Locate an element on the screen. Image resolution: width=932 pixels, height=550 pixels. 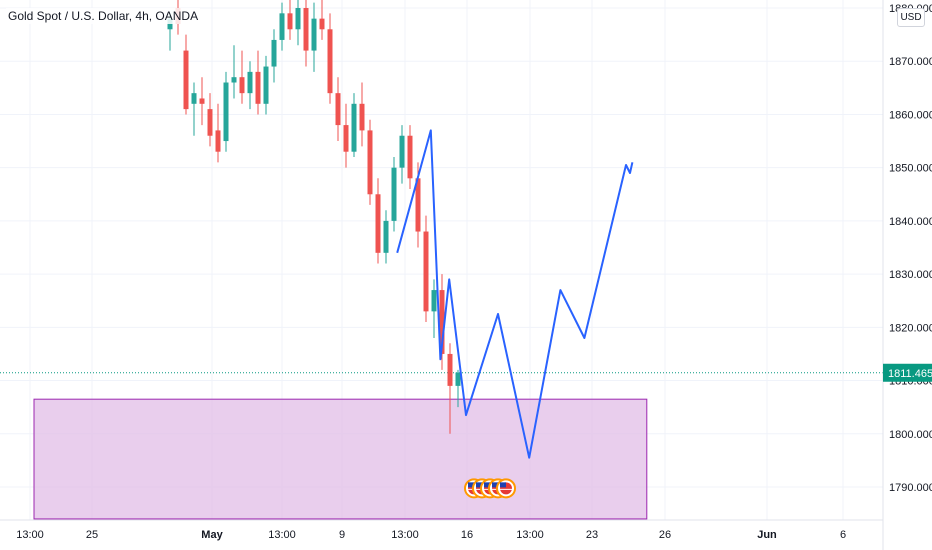
current-price-box is located at coordinates (907, 372).